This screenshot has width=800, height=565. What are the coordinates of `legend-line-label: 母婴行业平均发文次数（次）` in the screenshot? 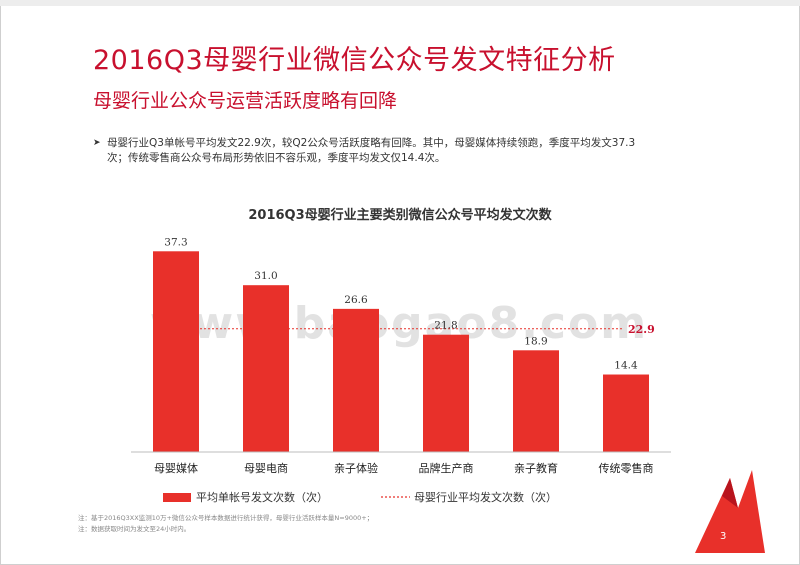 It's located at (485, 497).